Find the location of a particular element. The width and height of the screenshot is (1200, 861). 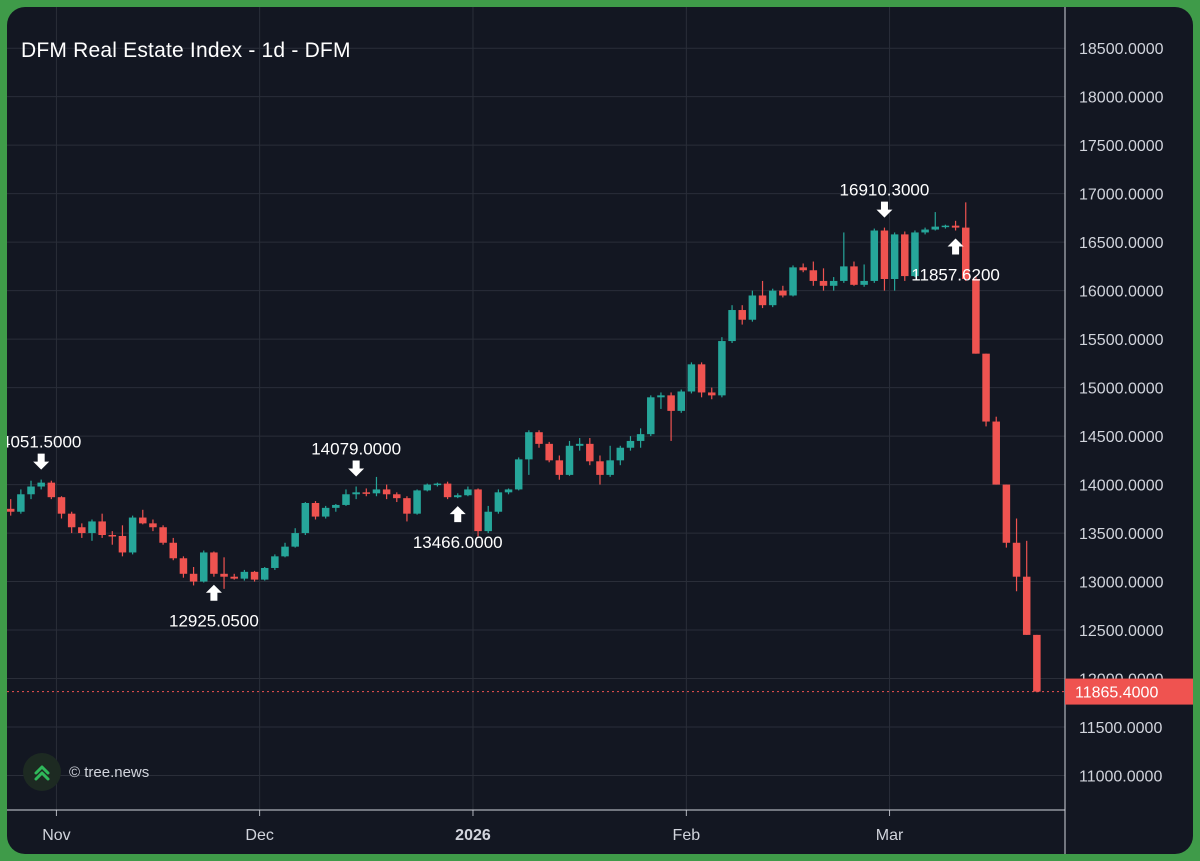

y-tick-label: 17000.0000 is located at coordinates (1121, 195).